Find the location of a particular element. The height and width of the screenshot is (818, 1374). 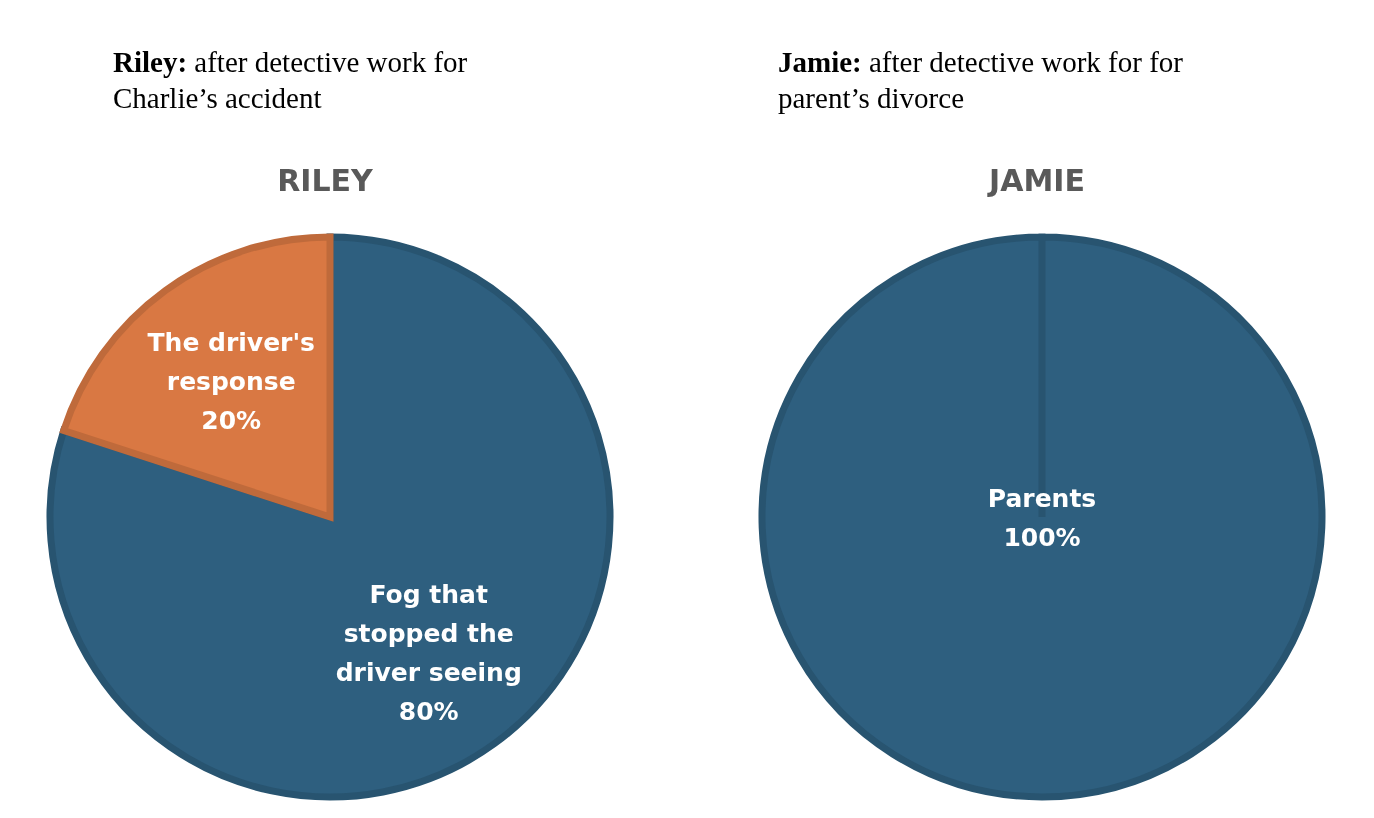

data-label: 20% is located at coordinates (231, 420).